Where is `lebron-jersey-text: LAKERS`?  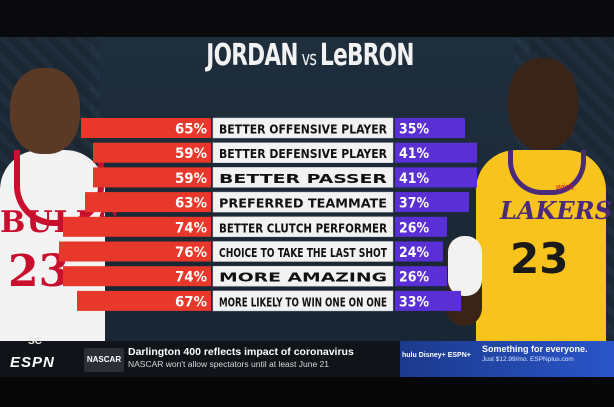 lebron-jersey-text: LAKERS is located at coordinates (556, 210).